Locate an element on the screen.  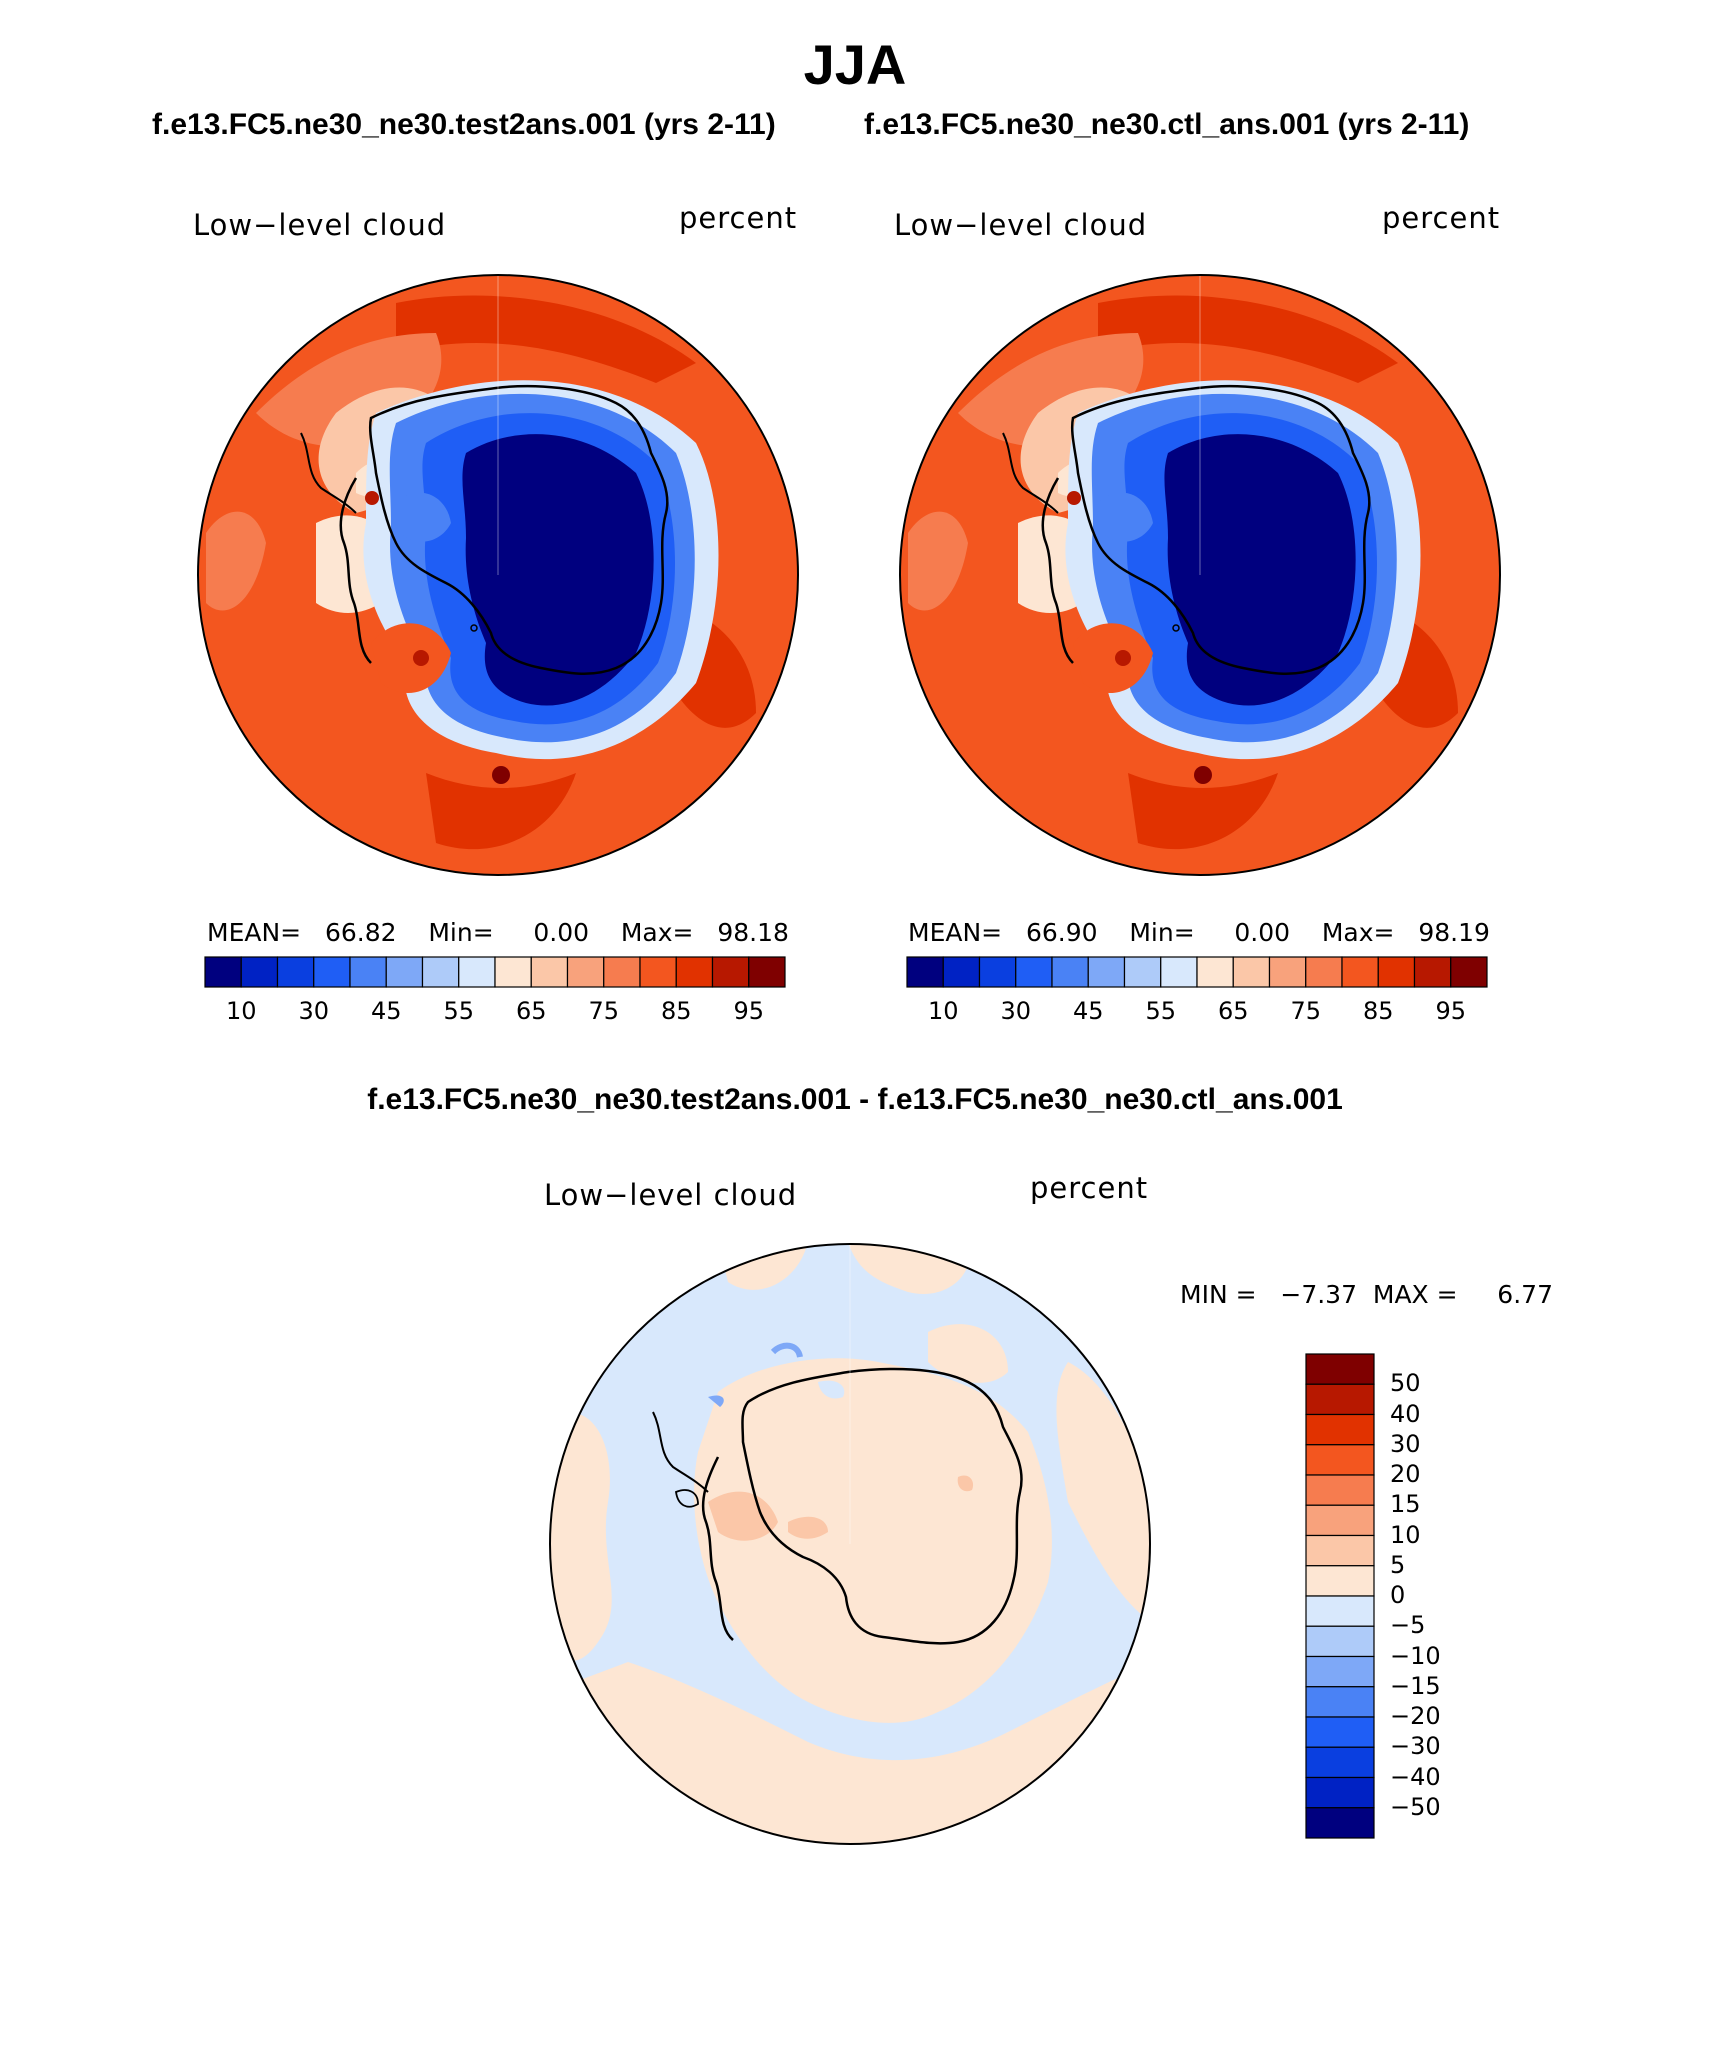
panel2-stats: MEAN= 66.90 Min= 0.00 Max= 98.19 is located at coordinates (1199, 932).